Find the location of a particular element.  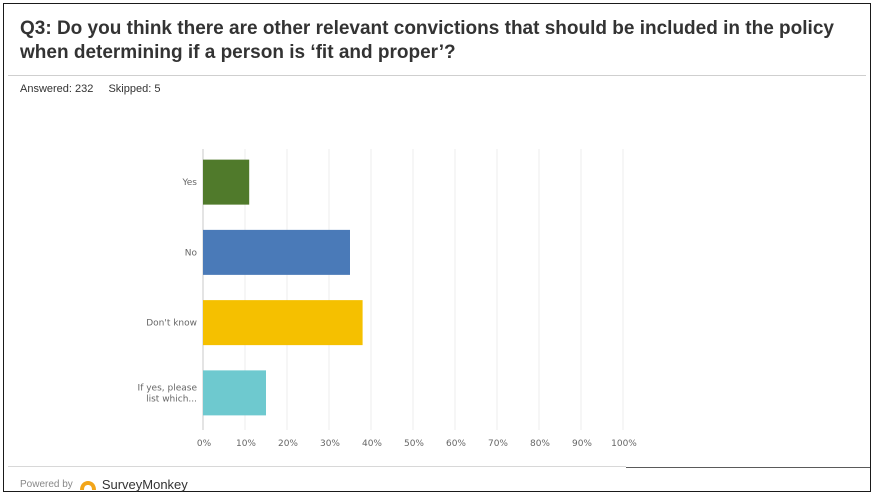

footer-divider-dark is located at coordinates (748, 467).